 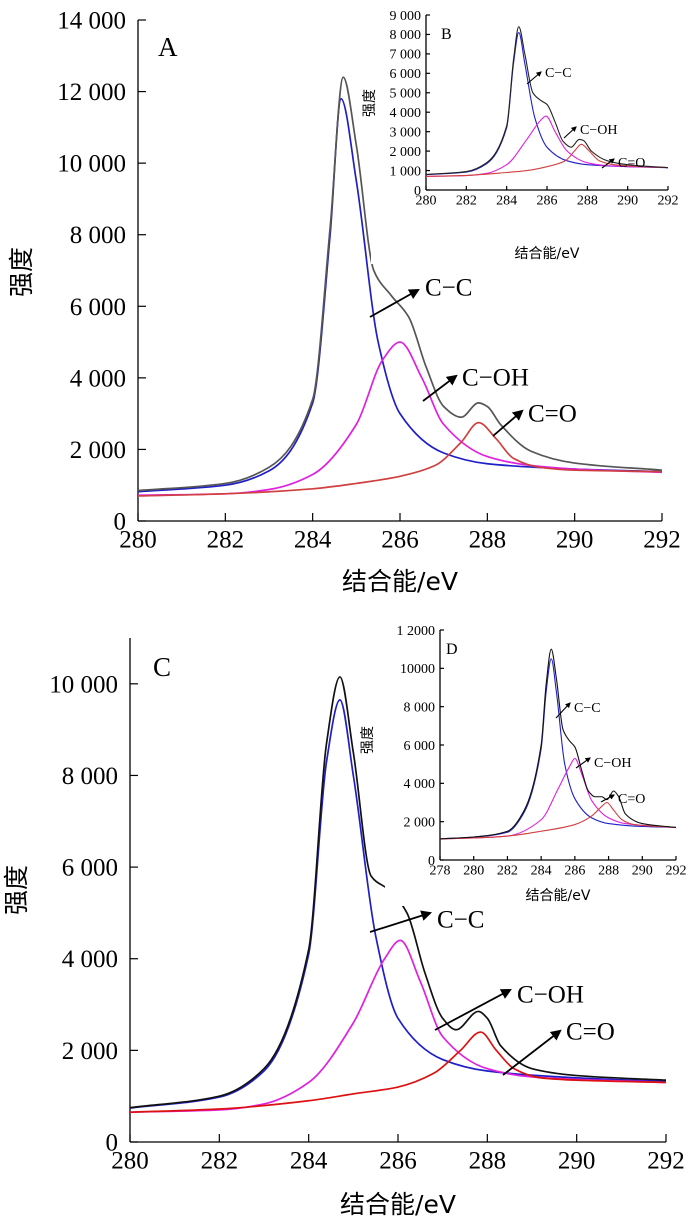 What do you see at coordinates (440, 871) in the screenshot?
I see `x-tick-label: 278` at bounding box center [440, 871].